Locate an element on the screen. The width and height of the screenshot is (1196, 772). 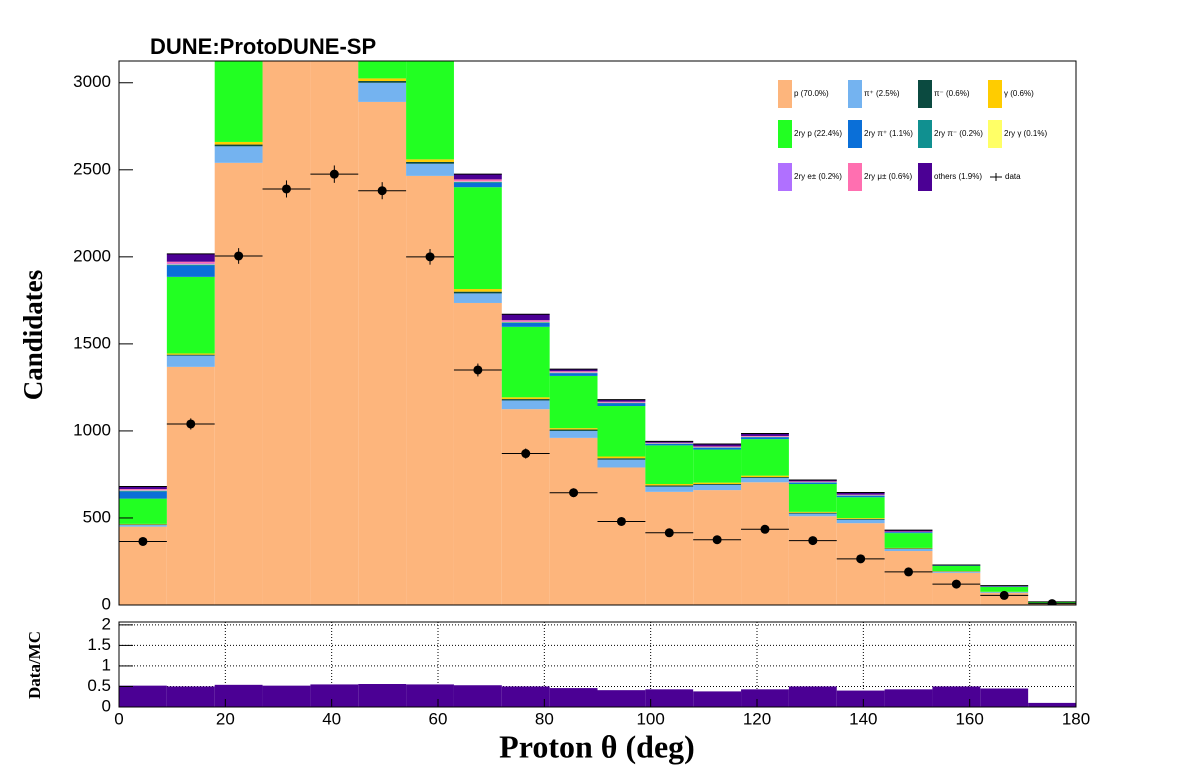
x-tick-label: 80 is located at coordinates (544, 718).